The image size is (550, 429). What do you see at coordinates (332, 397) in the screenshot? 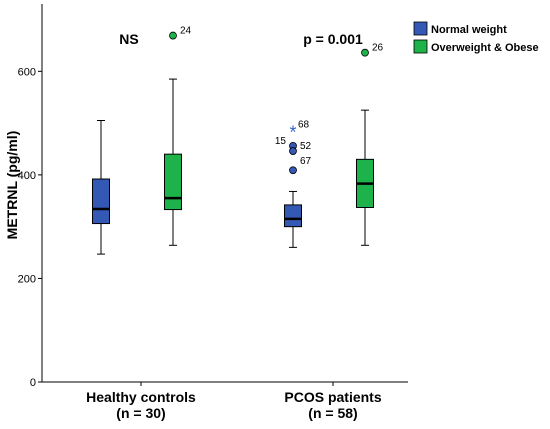
I see `x-category-label: PCOS patients` at bounding box center [332, 397].